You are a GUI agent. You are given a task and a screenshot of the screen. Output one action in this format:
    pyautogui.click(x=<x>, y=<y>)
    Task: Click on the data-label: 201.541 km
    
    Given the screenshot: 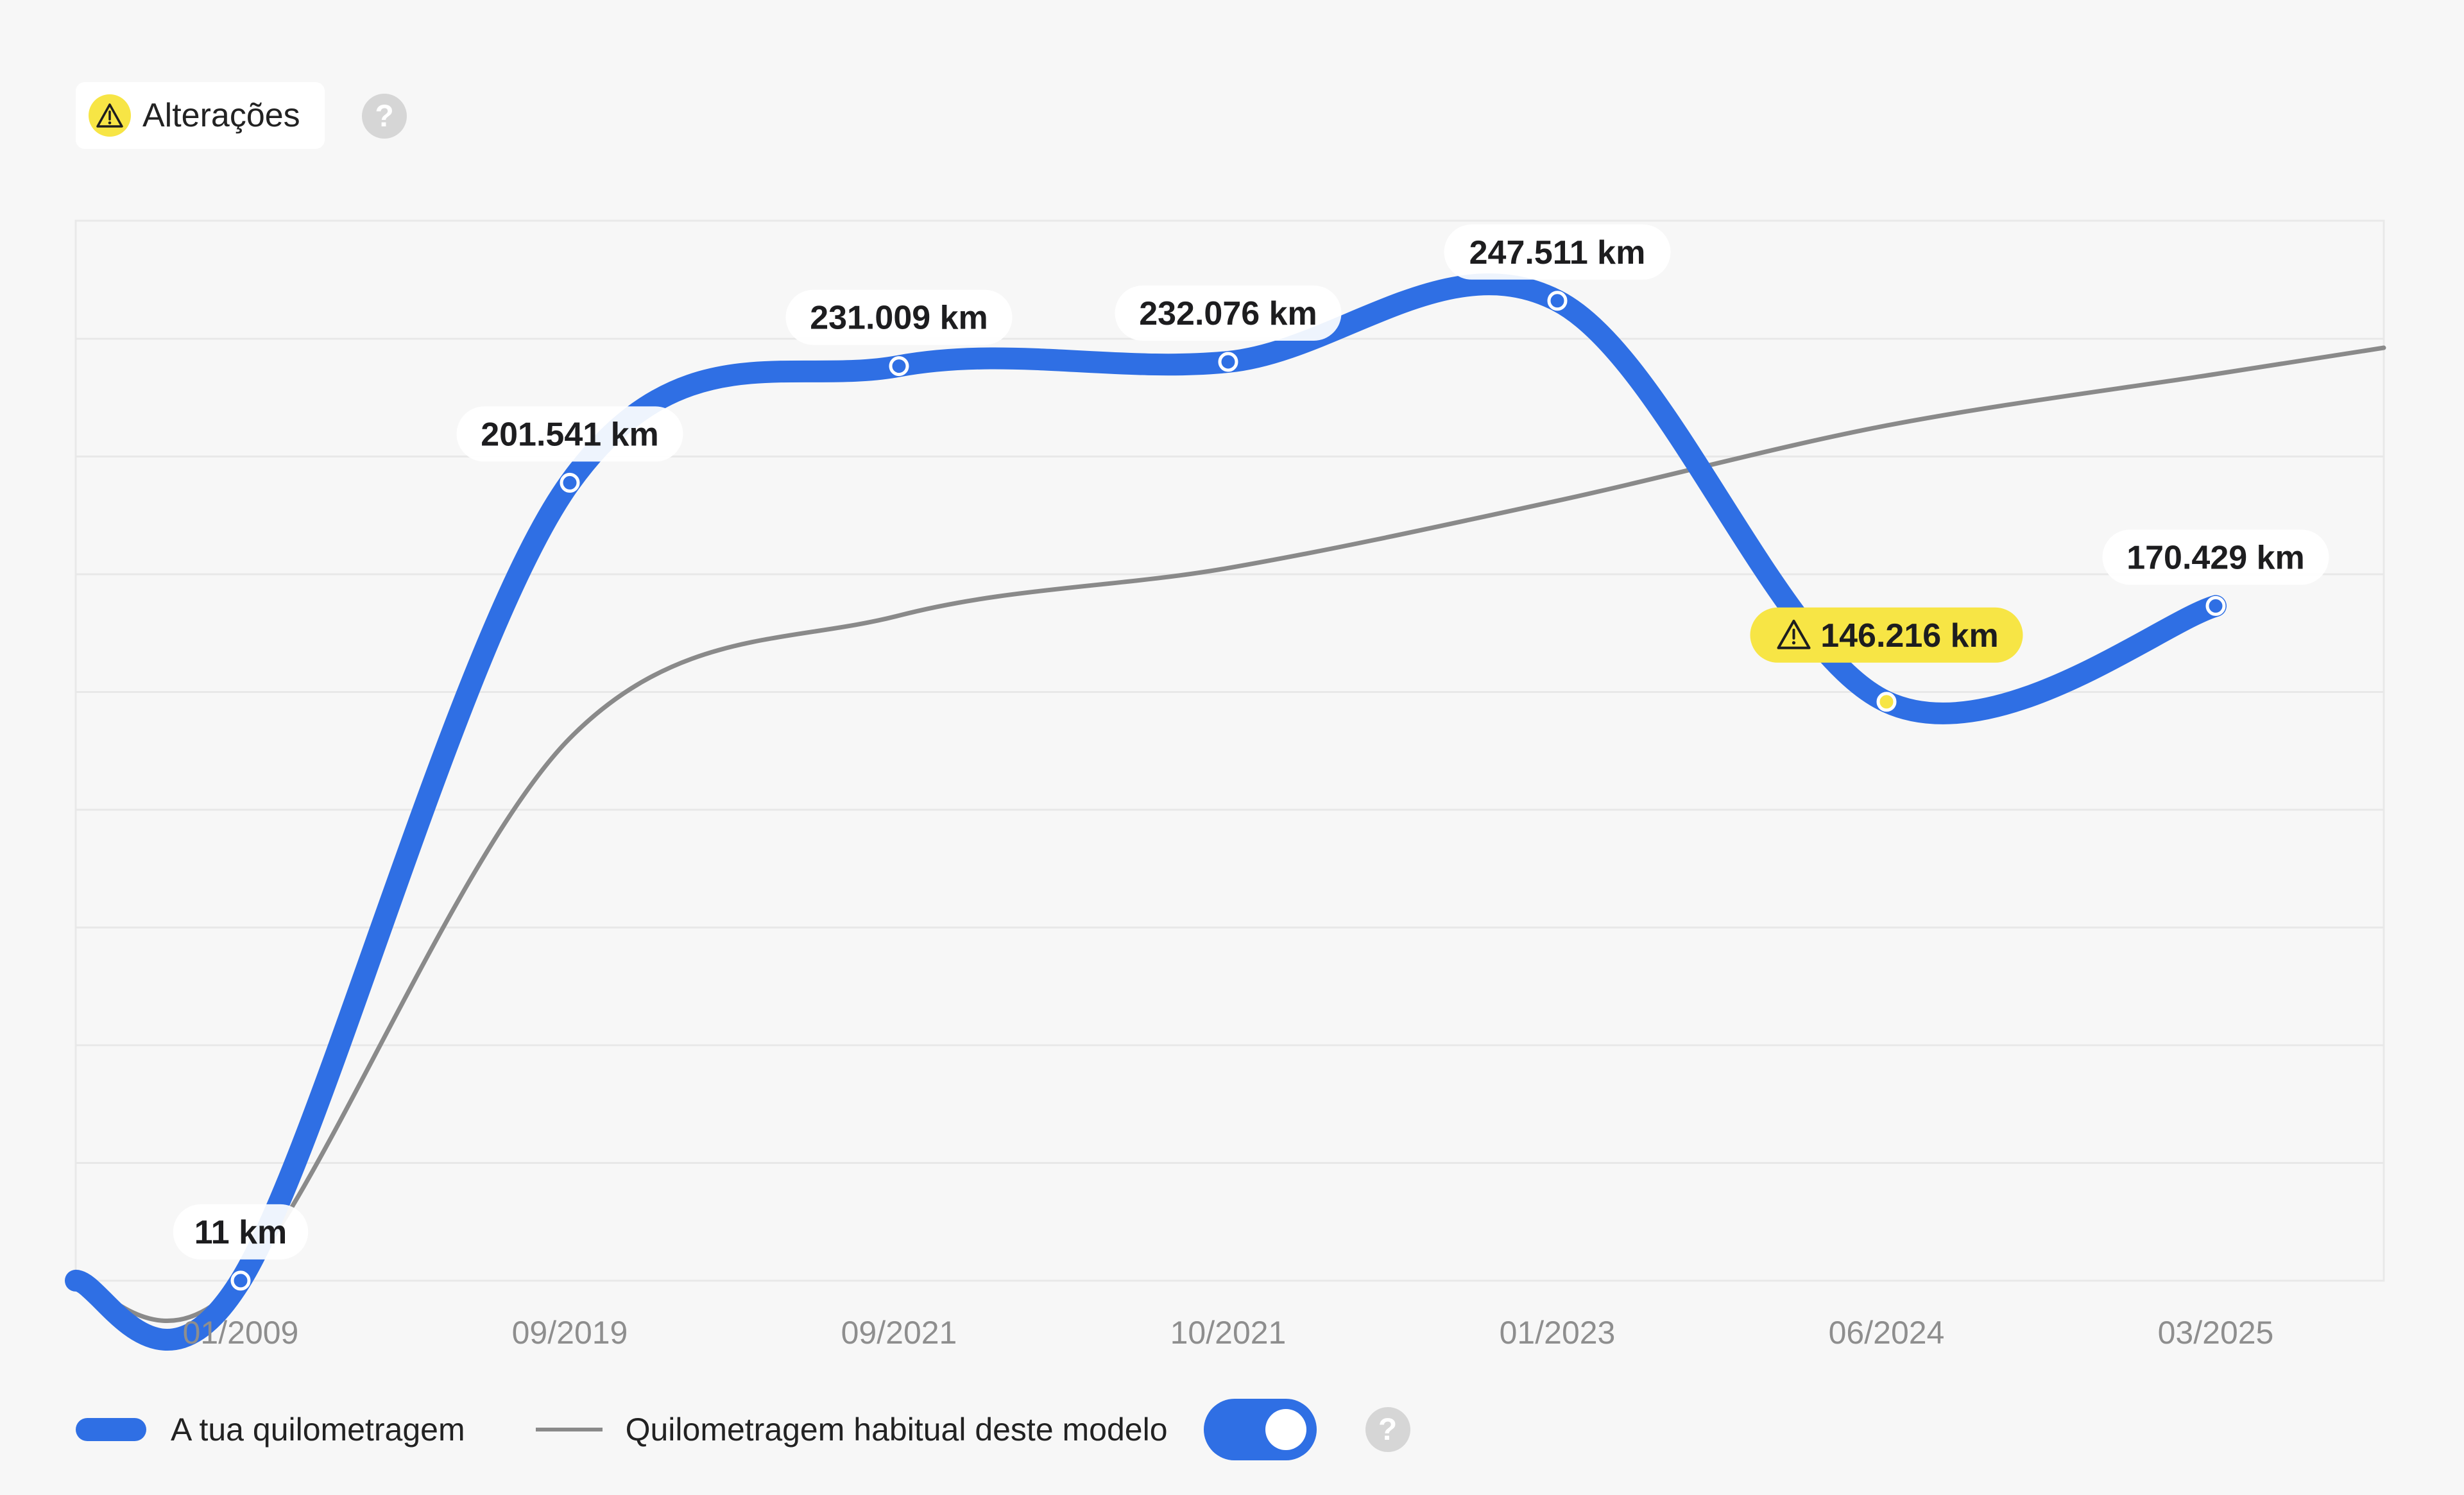 What is the action you would take?
    pyautogui.click(x=569, y=434)
    